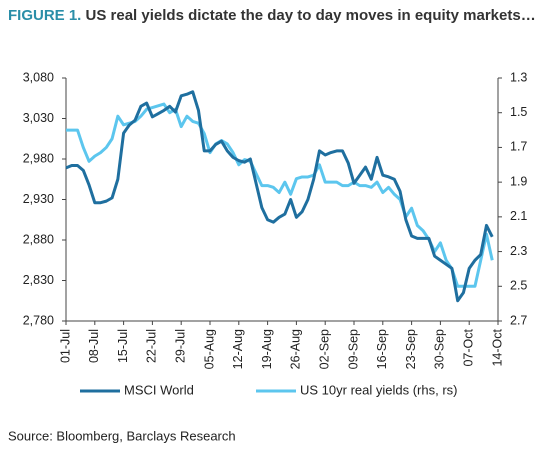 Image resolution: width=547 pixels, height=452 pixels. Describe the element at coordinates (440, 349) in the screenshot. I see `x-tick-label: 30-Sep` at that location.